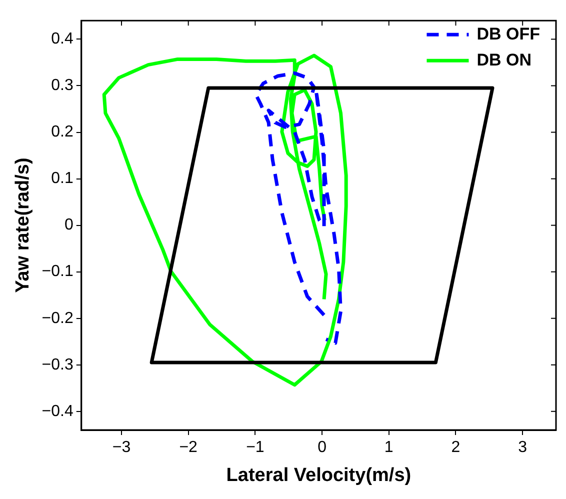  What do you see at coordinates (62, 132) in the screenshot?
I see `y-tick-label: 0.2` at bounding box center [62, 132].